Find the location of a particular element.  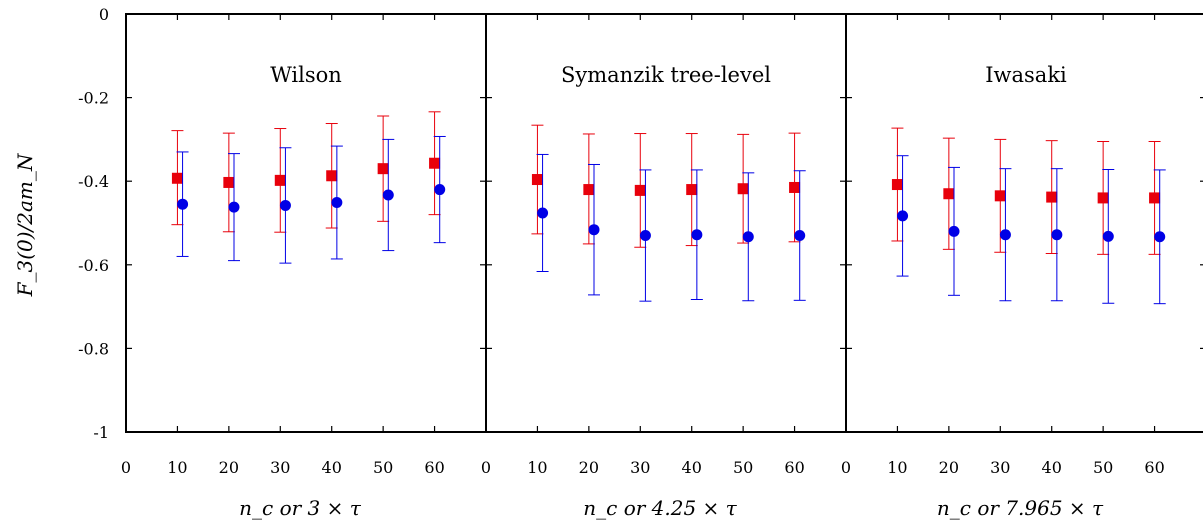

y-tick-label: 0 is located at coordinates (104, 14).